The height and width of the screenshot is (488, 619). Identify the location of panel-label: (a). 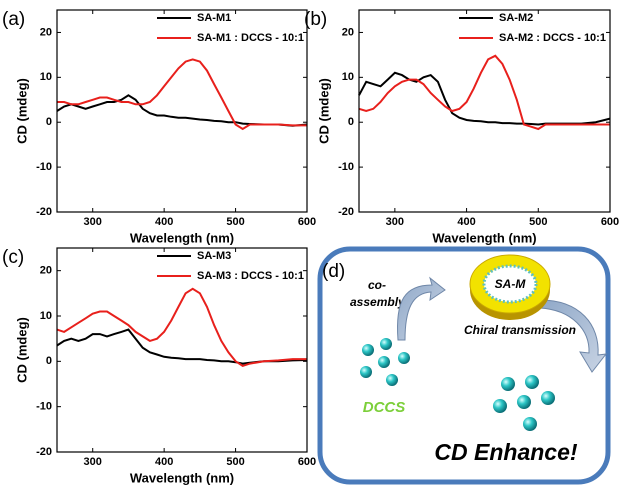
(13, 19).